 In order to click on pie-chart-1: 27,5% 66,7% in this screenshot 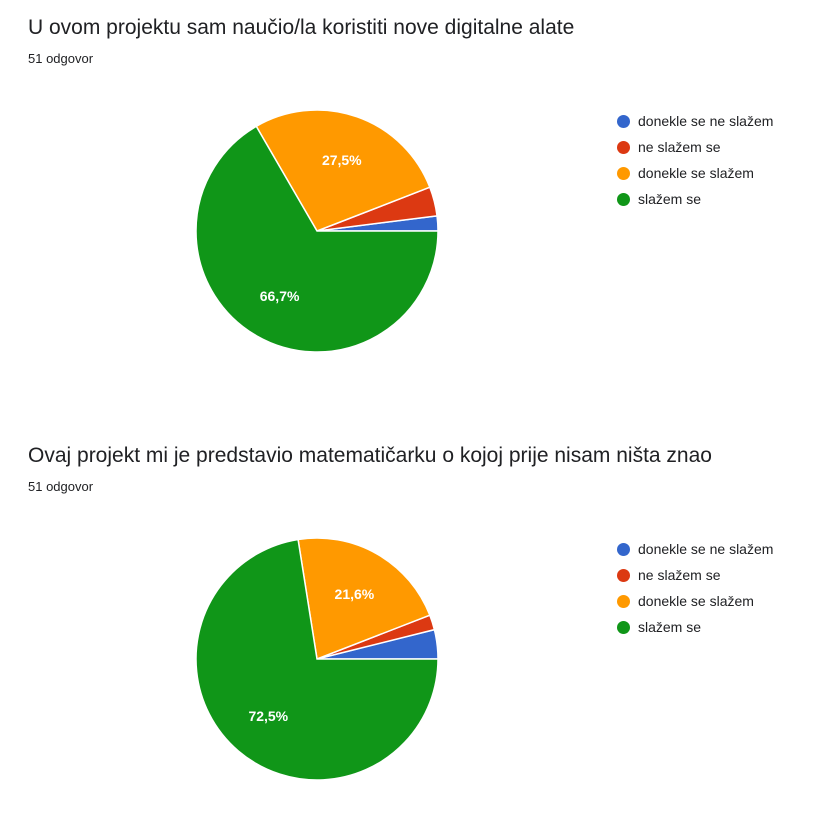, I will do `click(317, 231)`.